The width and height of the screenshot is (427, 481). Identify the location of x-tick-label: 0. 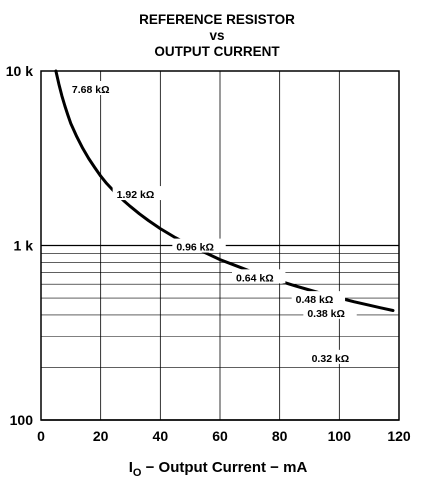
(41, 436).